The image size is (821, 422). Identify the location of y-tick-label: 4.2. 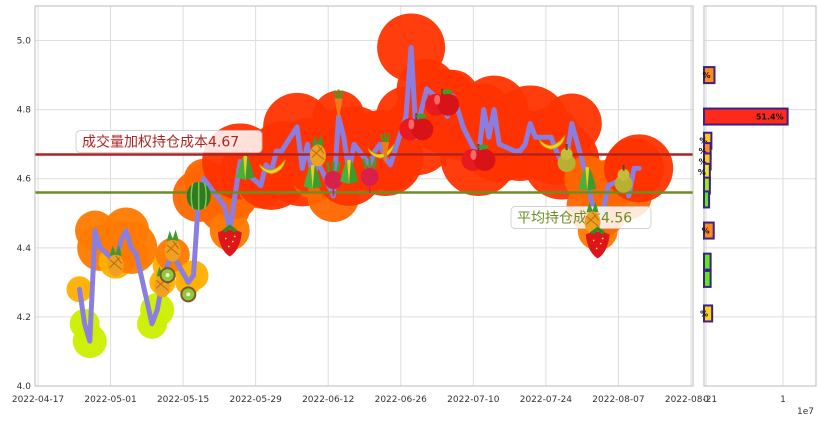
(24, 318).